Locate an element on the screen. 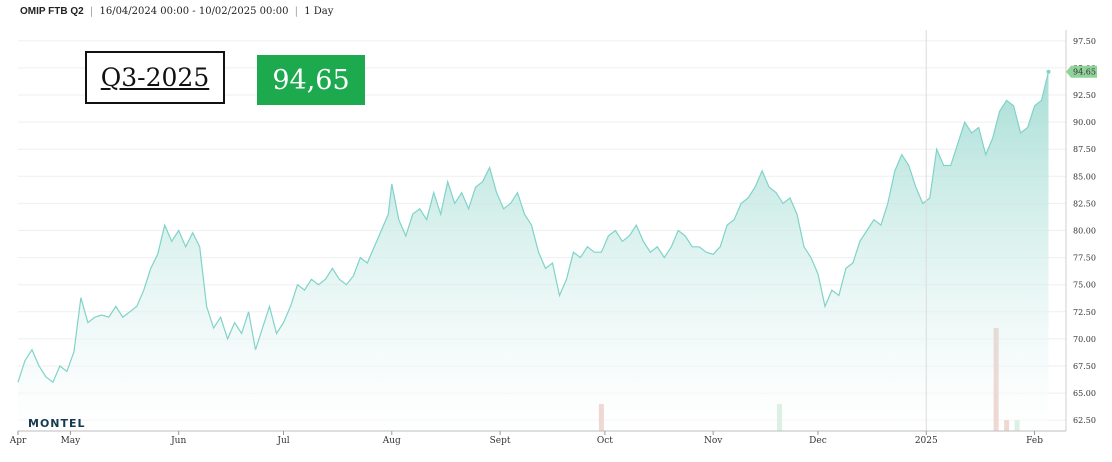 The image size is (1112, 462). y-tick-label: 75.00 is located at coordinates (1084, 285).